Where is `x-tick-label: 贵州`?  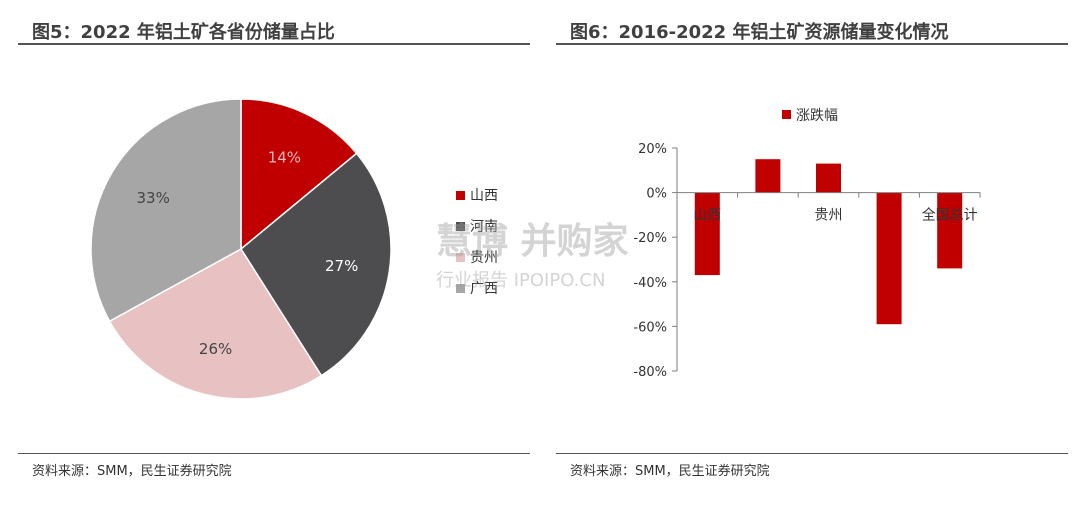
x-tick-label: 贵州 is located at coordinates (829, 216).